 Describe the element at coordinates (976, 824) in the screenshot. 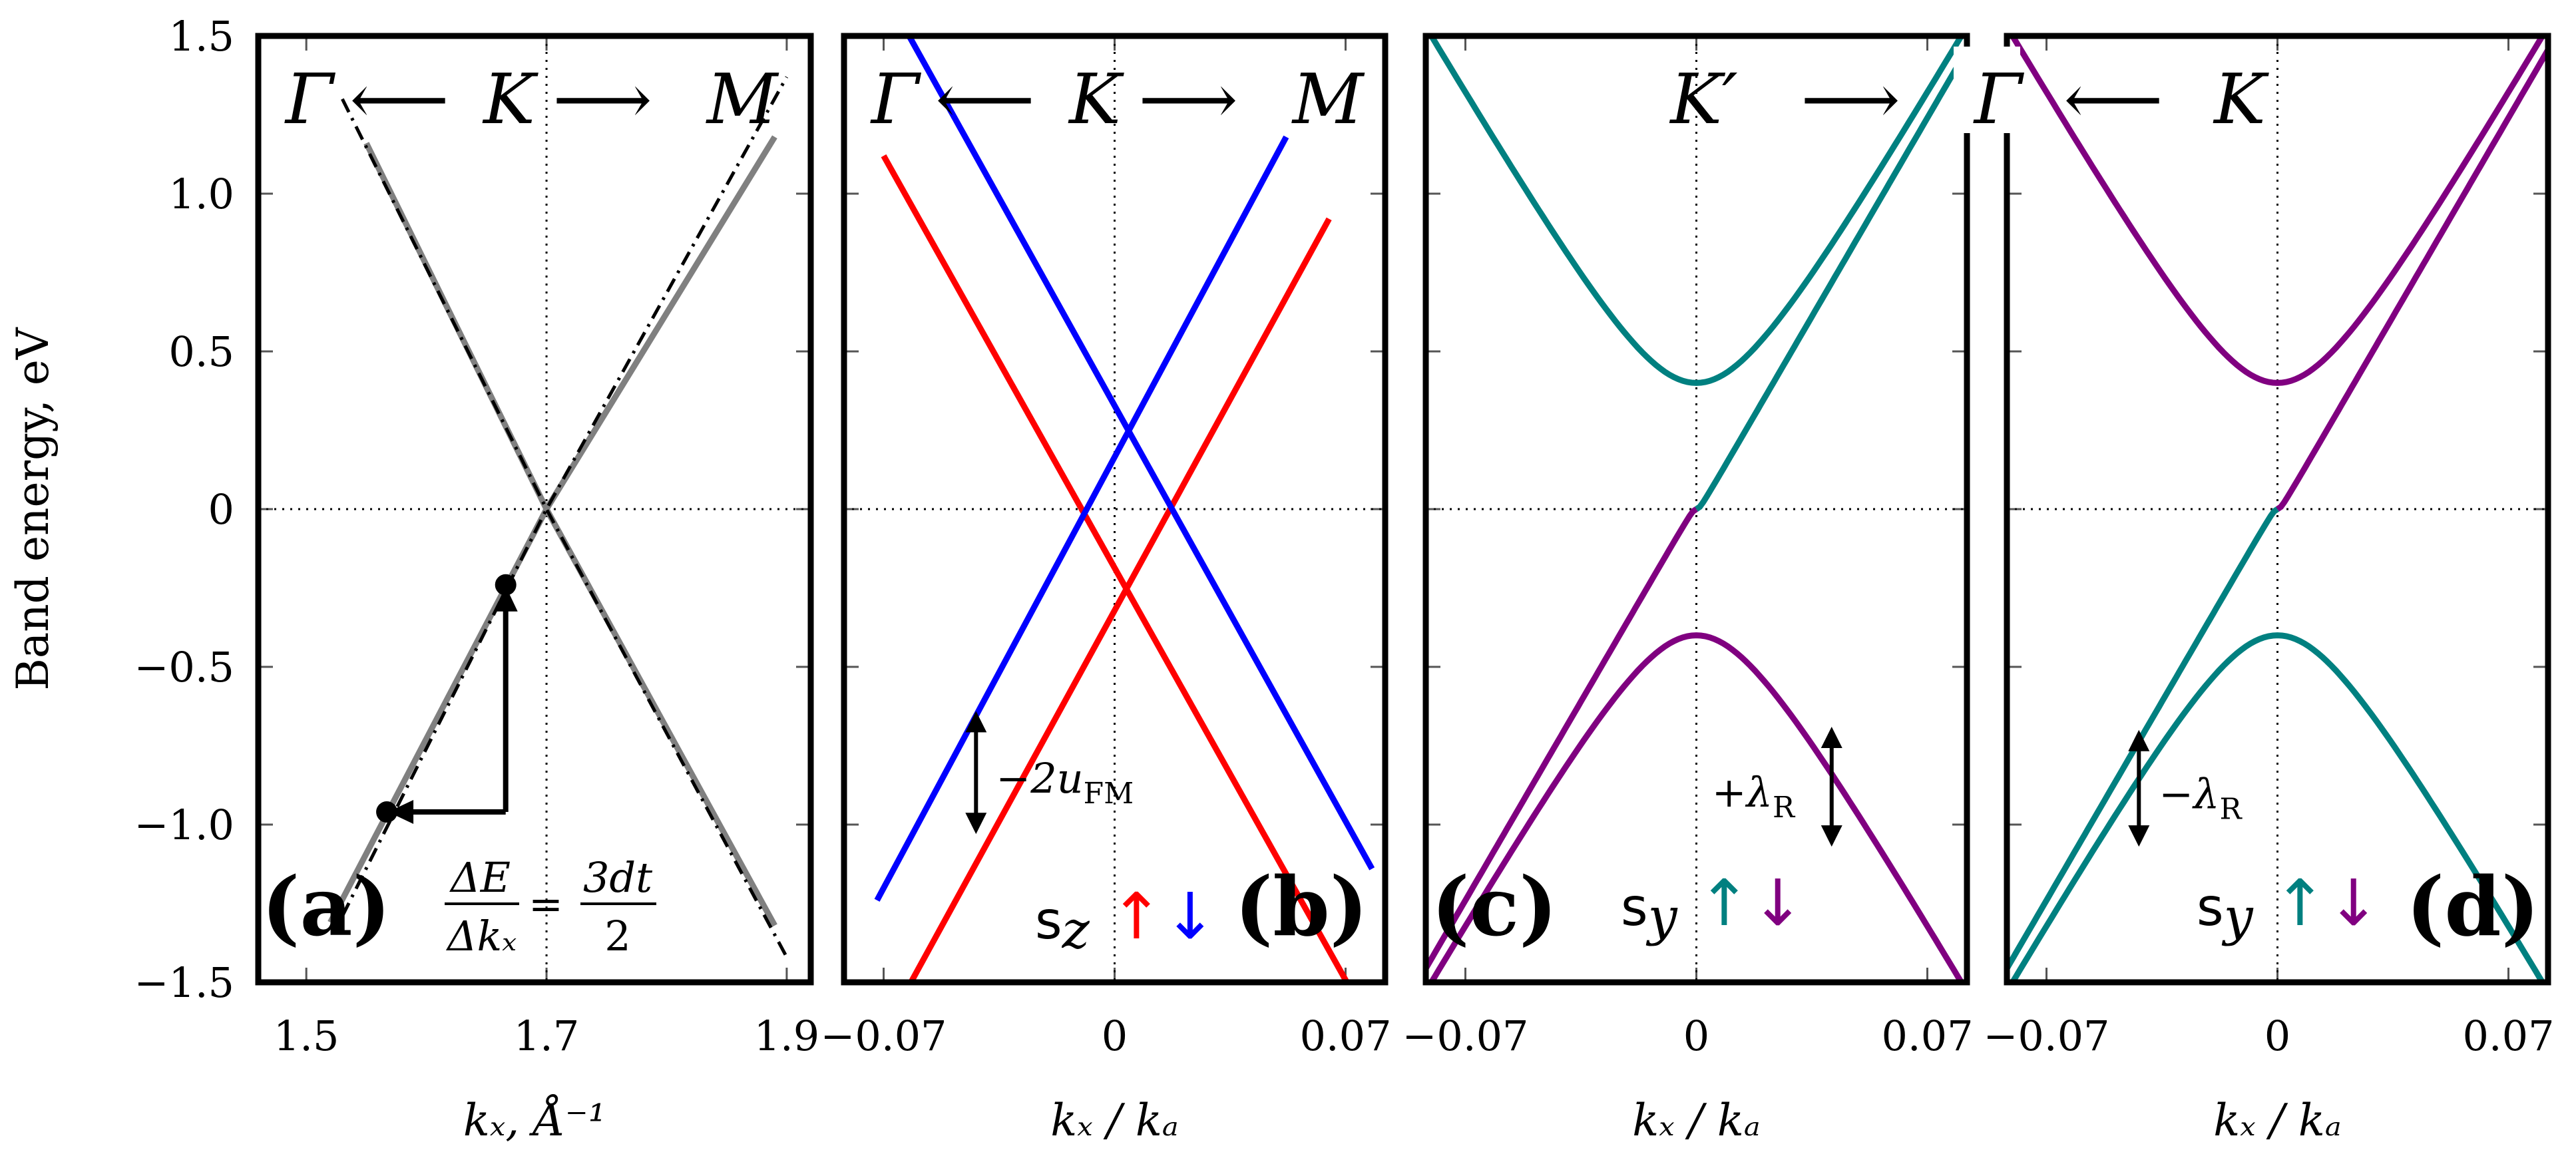

I see `panel-b-gap-arrowhead-bottom` at that location.